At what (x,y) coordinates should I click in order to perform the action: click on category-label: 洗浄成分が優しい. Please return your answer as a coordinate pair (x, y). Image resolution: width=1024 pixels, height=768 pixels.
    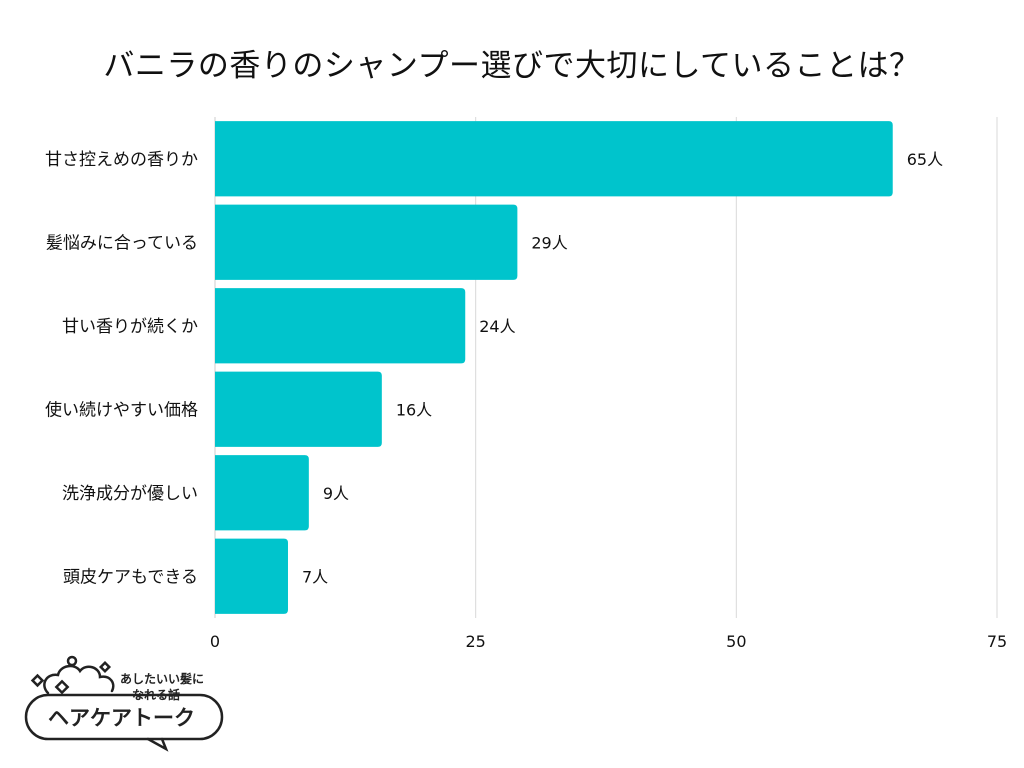
    Looking at the image, I should click on (130, 494).